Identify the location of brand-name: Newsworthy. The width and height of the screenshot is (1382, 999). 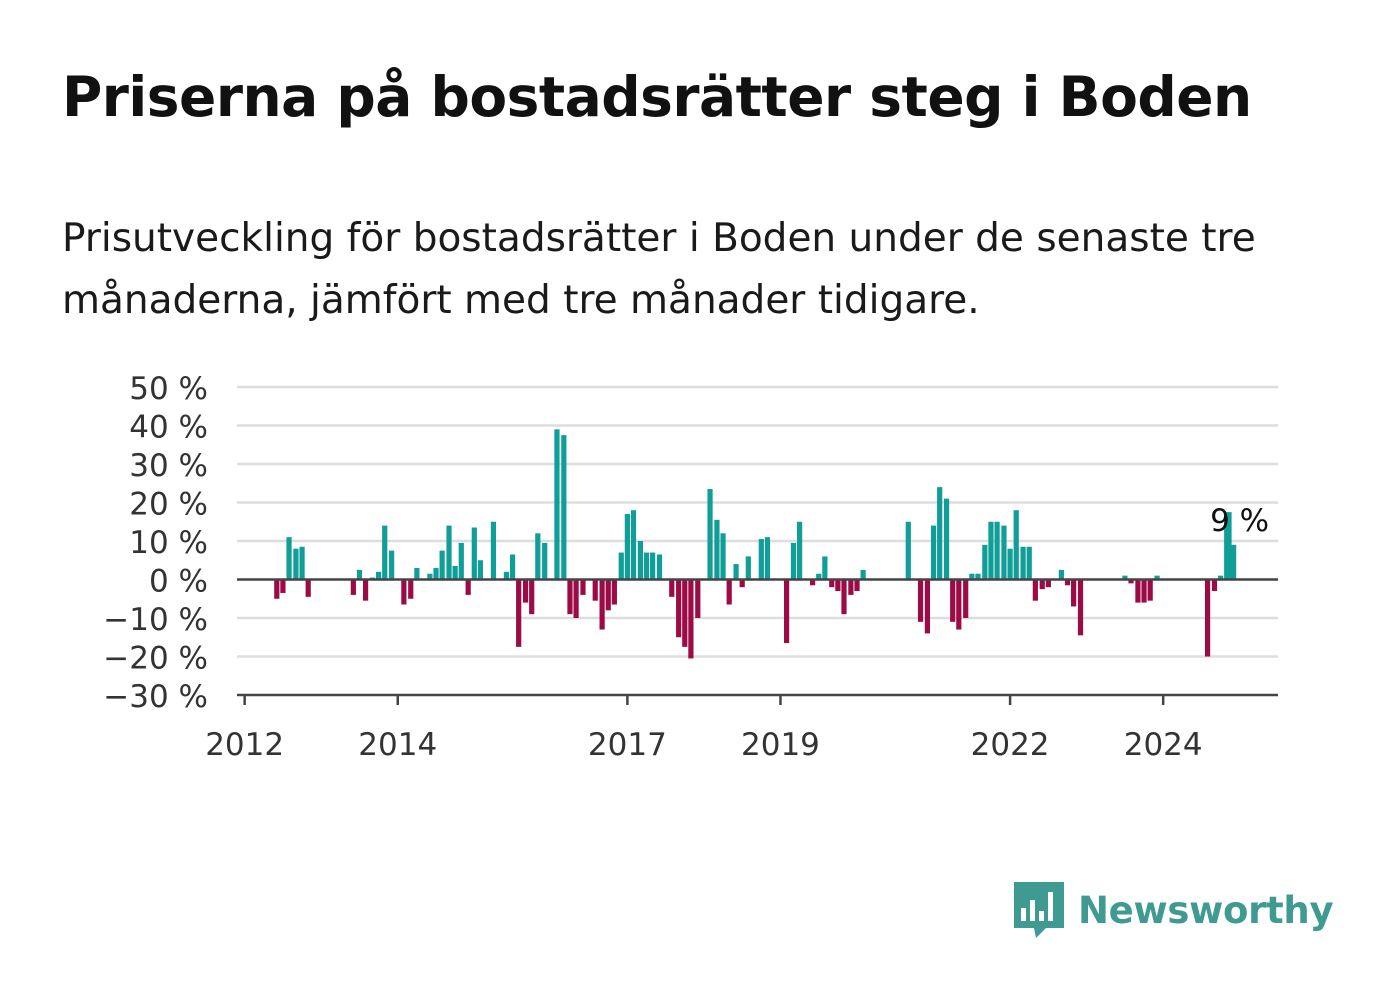
(1206, 910).